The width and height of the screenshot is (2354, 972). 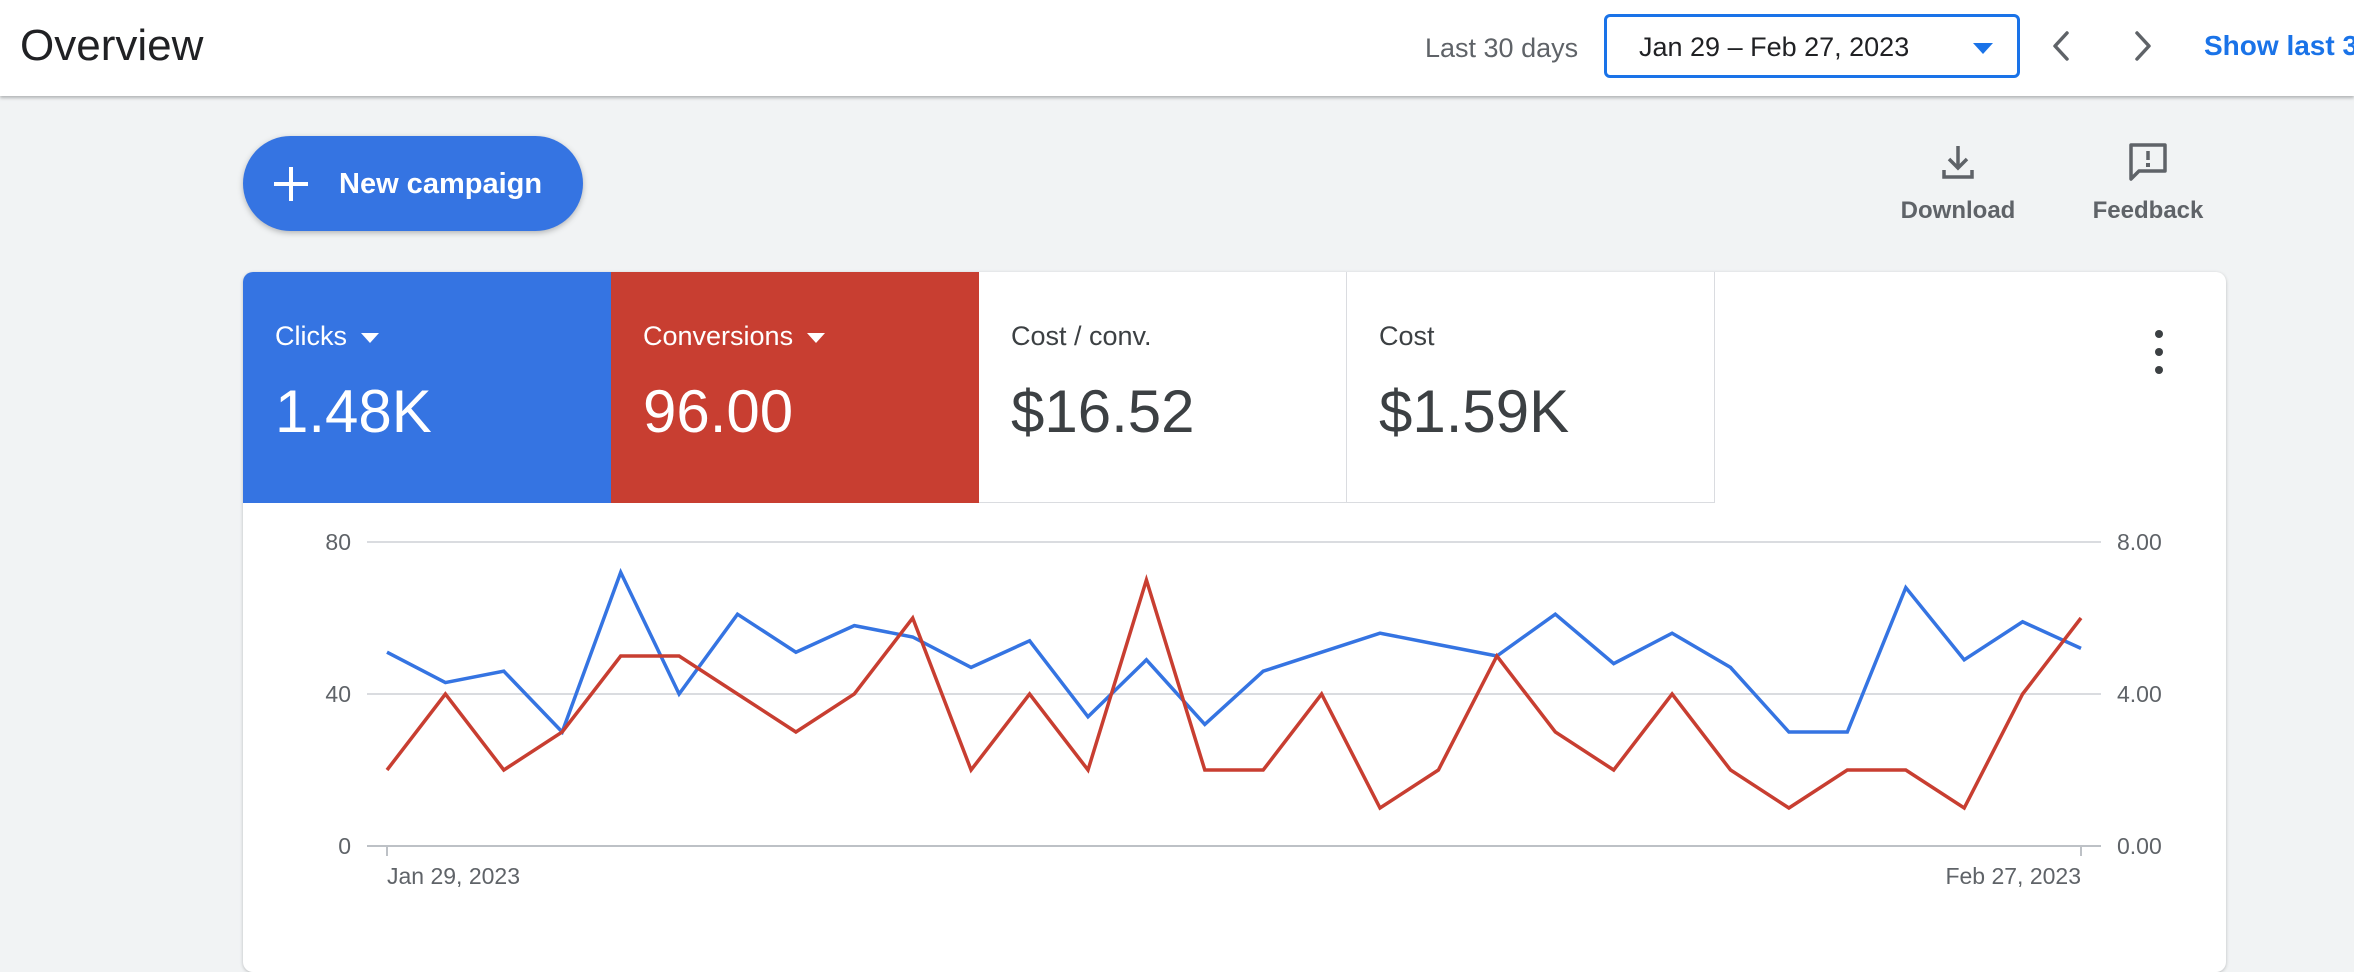 What do you see at coordinates (1958, 210) in the screenshot?
I see `download-label: Download` at bounding box center [1958, 210].